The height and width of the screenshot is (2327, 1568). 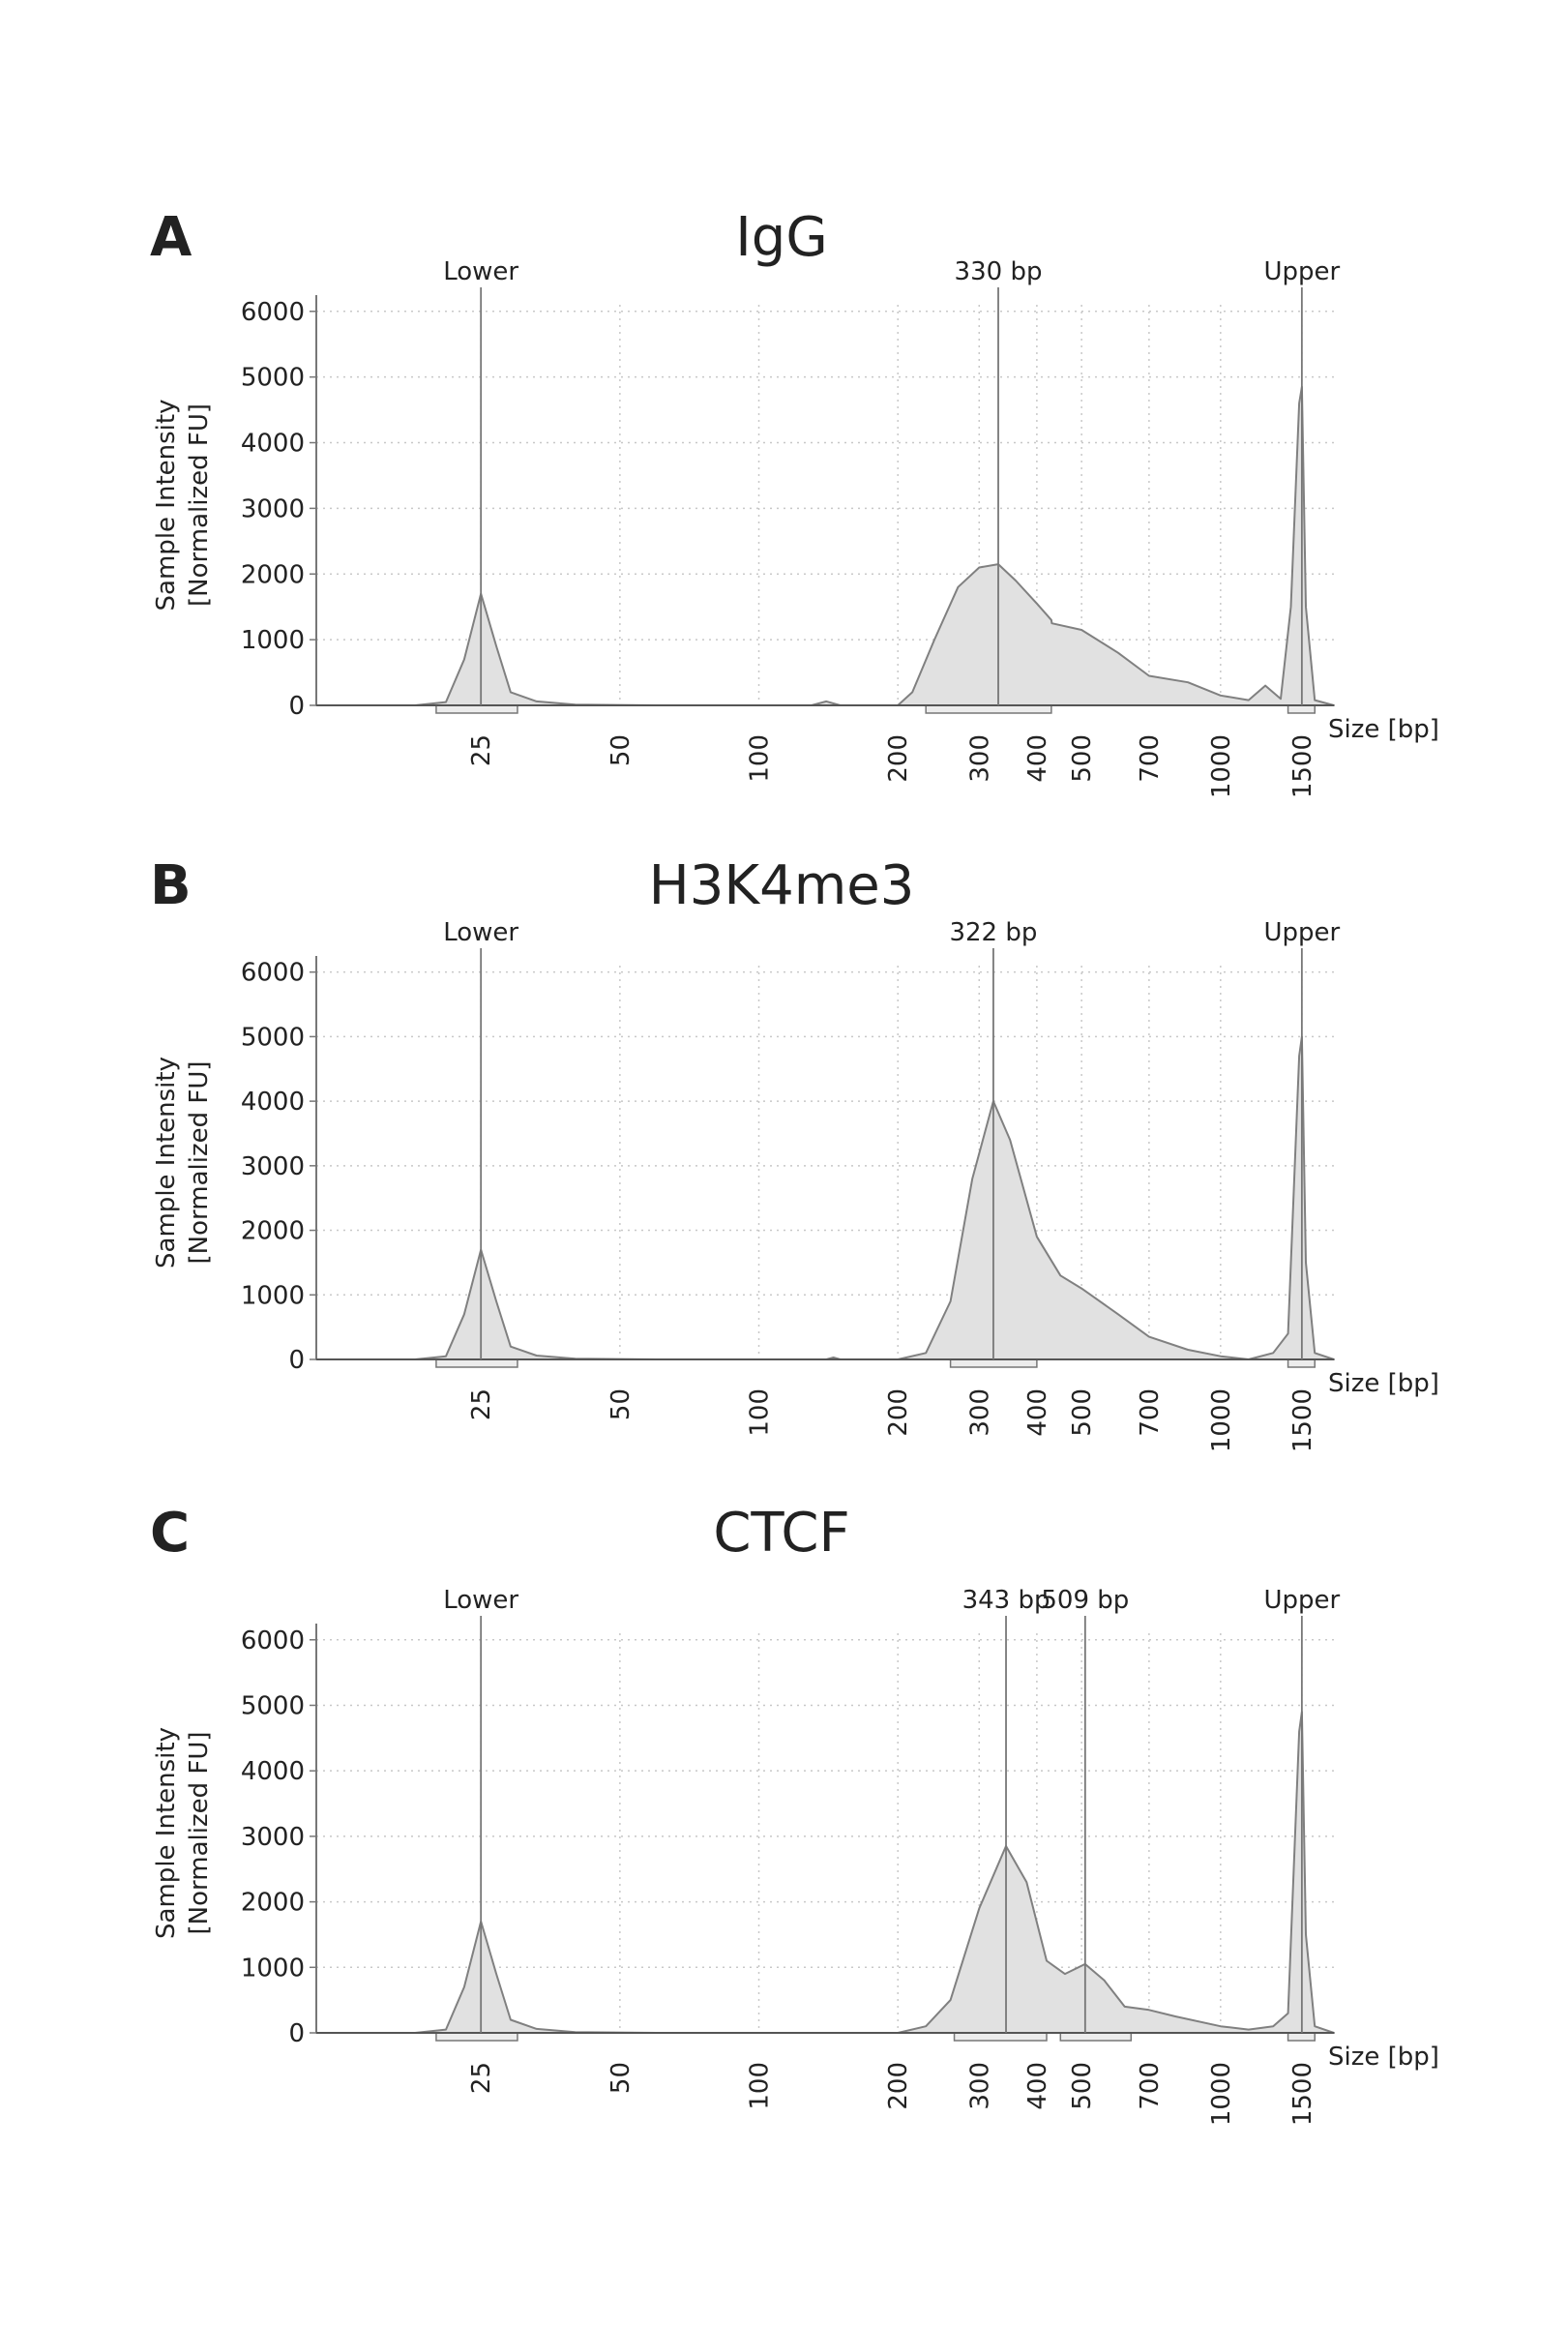 What do you see at coordinates (1085, 1601) in the screenshot?
I see `peak-label: 509 bp` at bounding box center [1085, 1601].